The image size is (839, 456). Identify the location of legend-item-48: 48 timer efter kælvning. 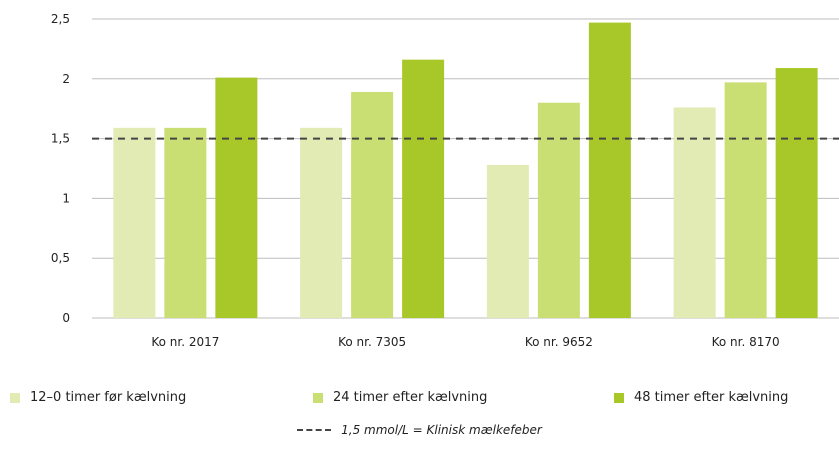
(701, 397).